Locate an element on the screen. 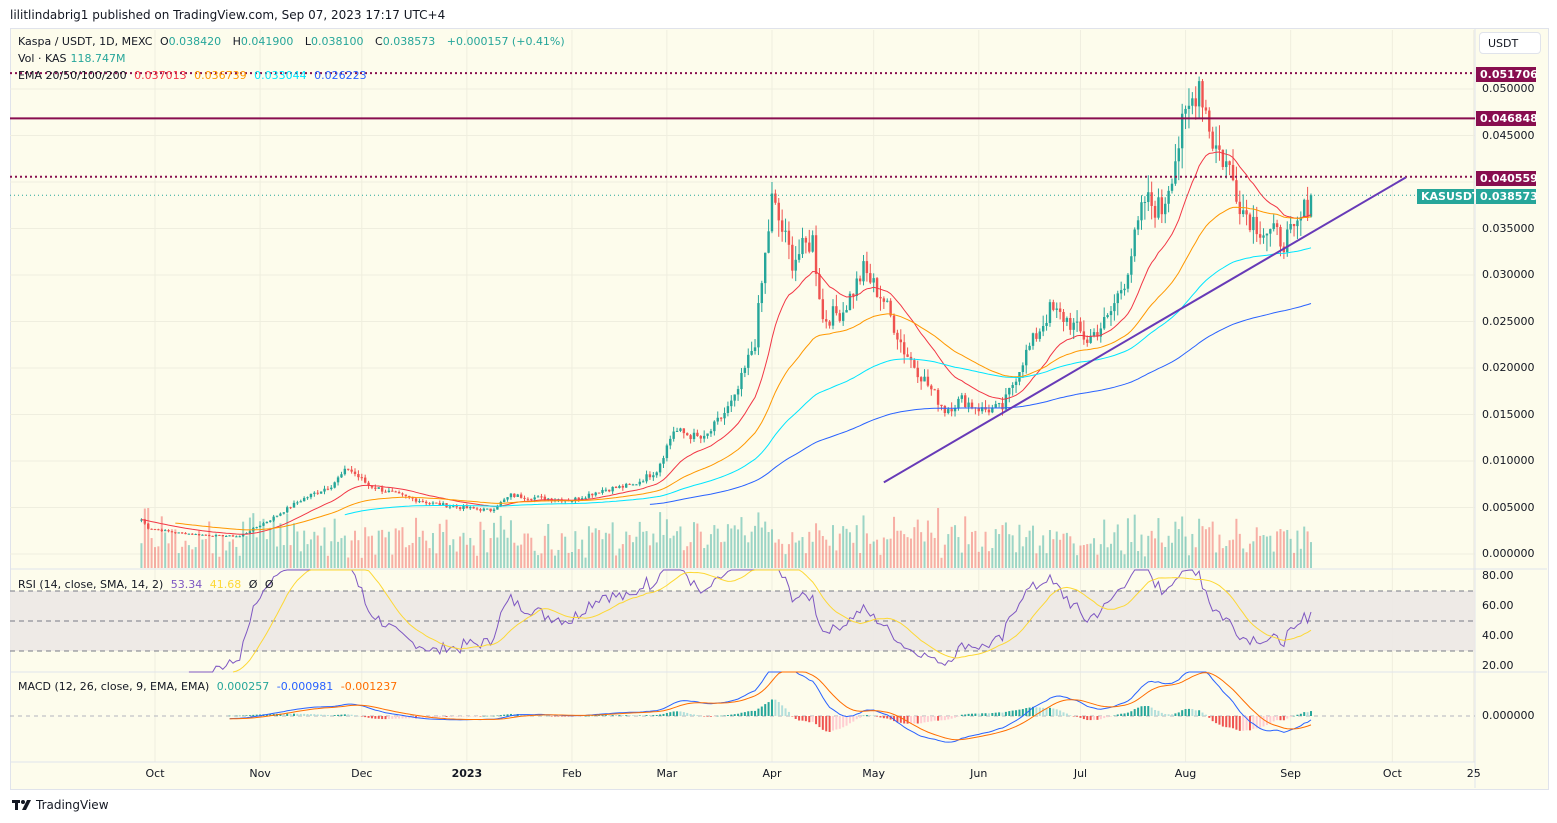  ema-label: EMA 20/50/100/200 is located at coordinates (72, 75).